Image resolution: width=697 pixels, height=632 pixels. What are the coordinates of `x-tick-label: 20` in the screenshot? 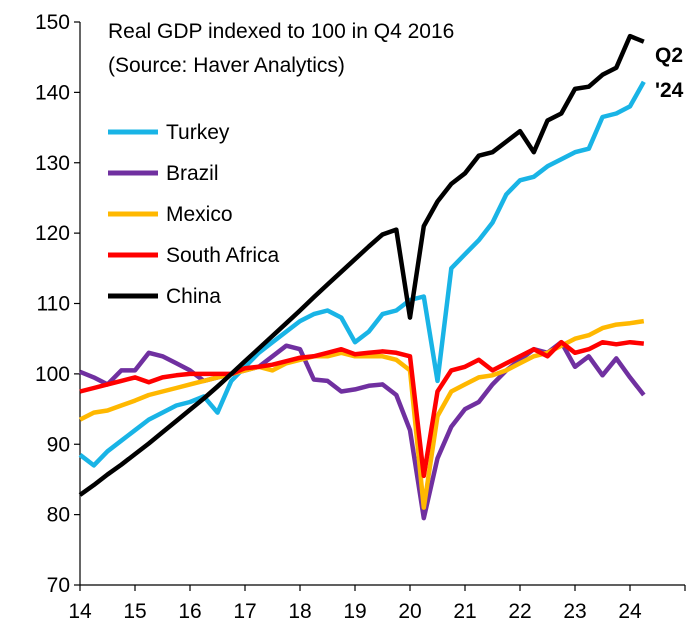 It's located at (409, 611).